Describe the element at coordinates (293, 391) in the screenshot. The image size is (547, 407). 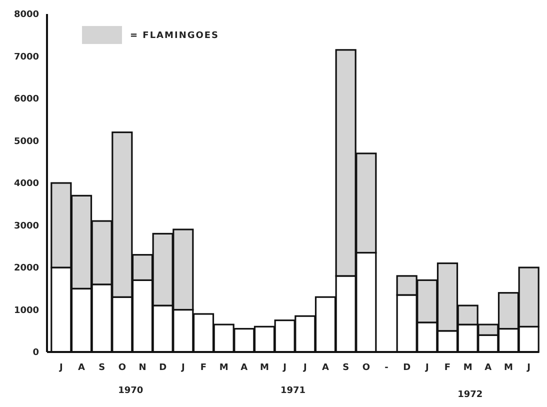
I see `text: 1971` at that location.